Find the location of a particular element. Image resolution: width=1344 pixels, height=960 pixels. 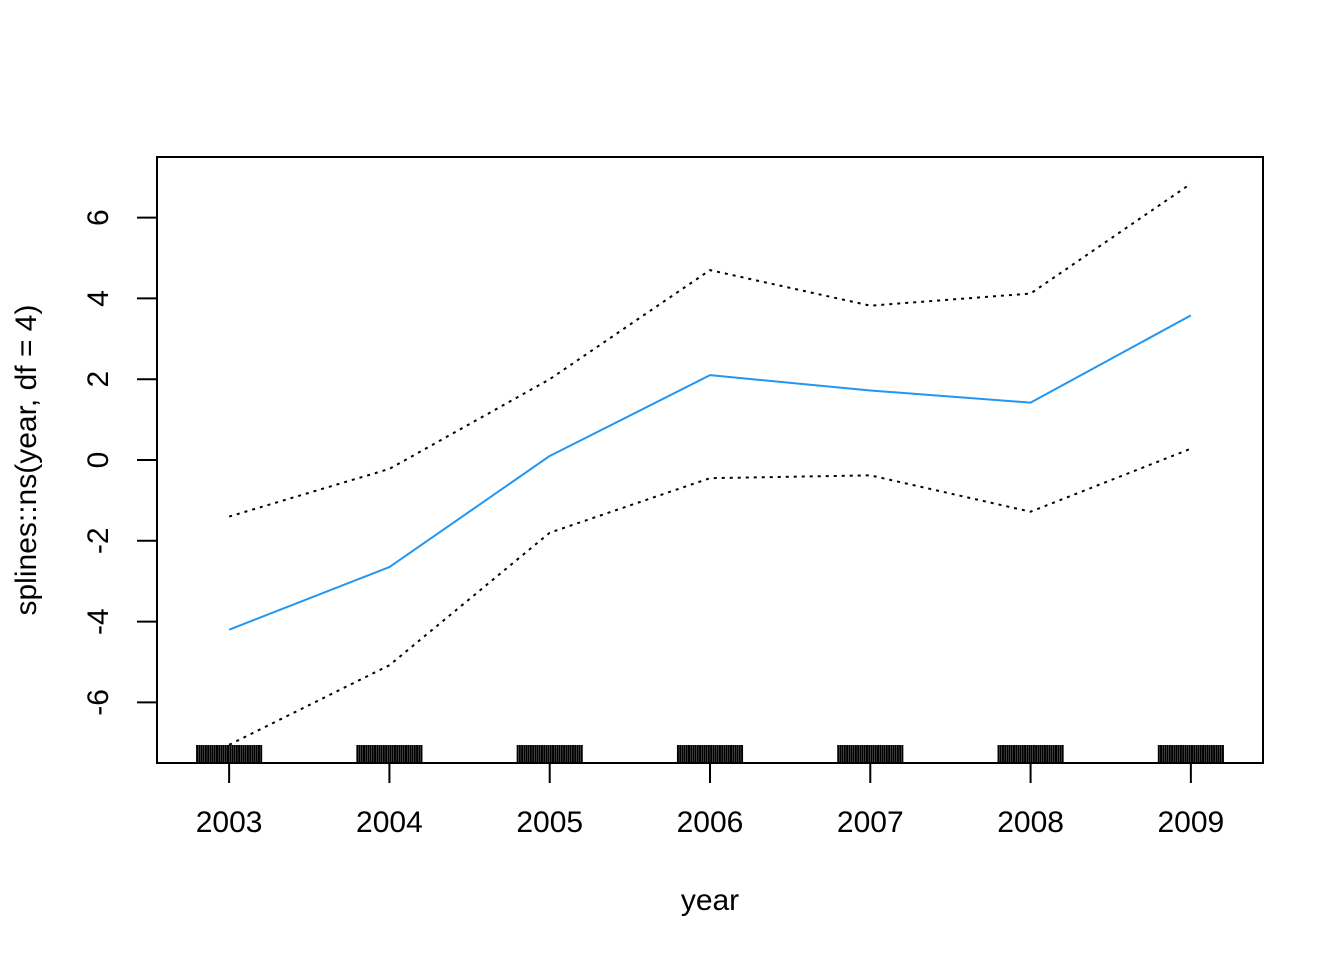

y-axis: -6 -4 -2 0 2 4 6 is located at coordinates (120, 462).